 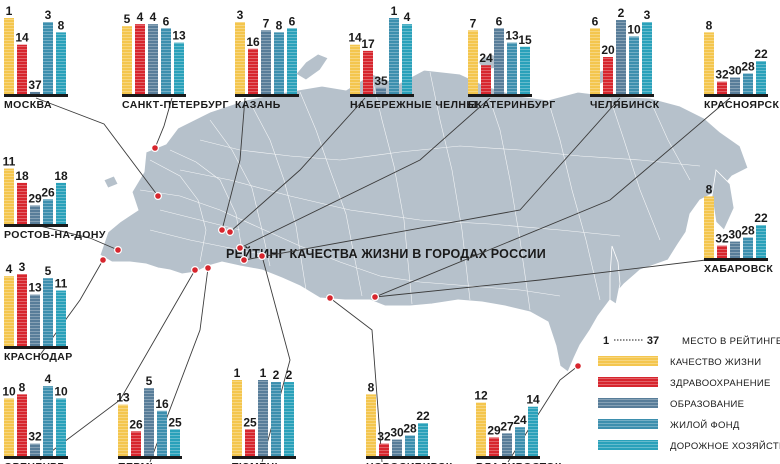 What do you see at coordinates (48, 15) in the screenshot?
I see `bar-value-housing: 3` at bounding box center [48, 15].